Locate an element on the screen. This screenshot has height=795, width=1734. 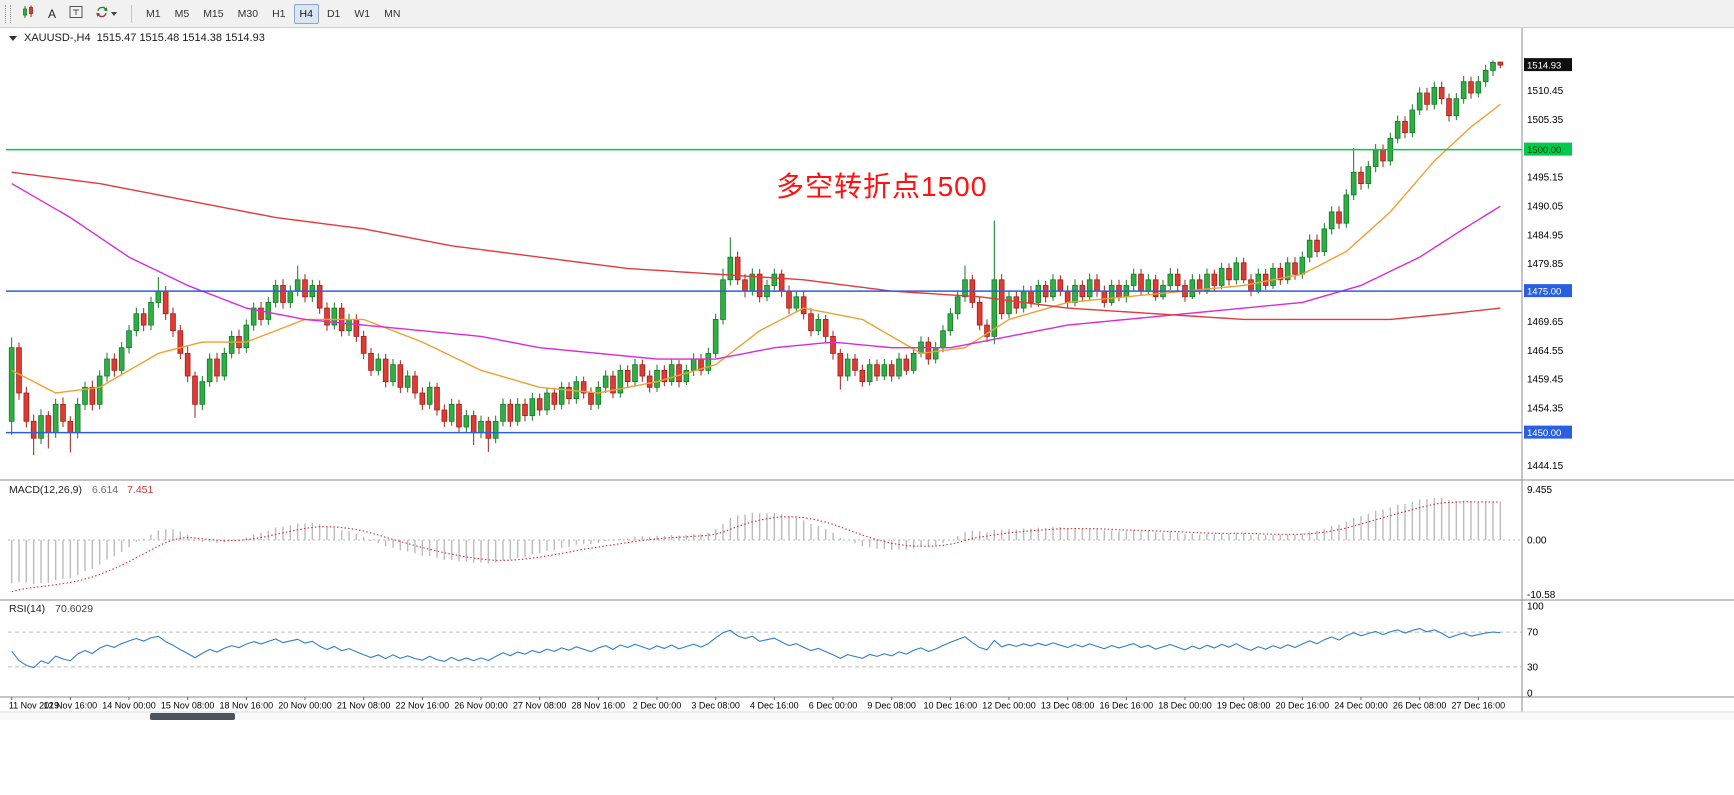
time-scale-area is located at coordinates (867, 705).